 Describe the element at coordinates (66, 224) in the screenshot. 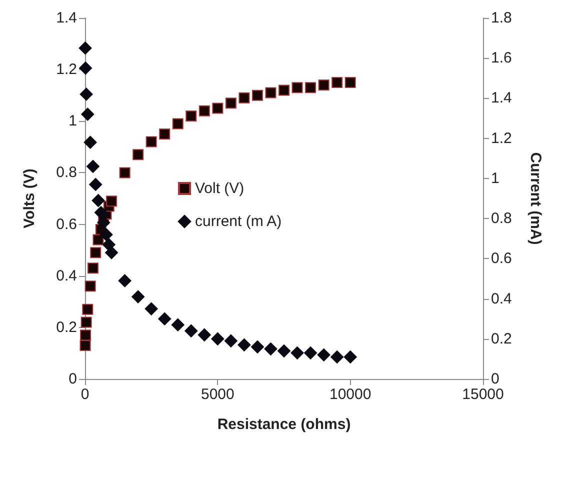

I see `y-tick-label: 0.6` at that location.